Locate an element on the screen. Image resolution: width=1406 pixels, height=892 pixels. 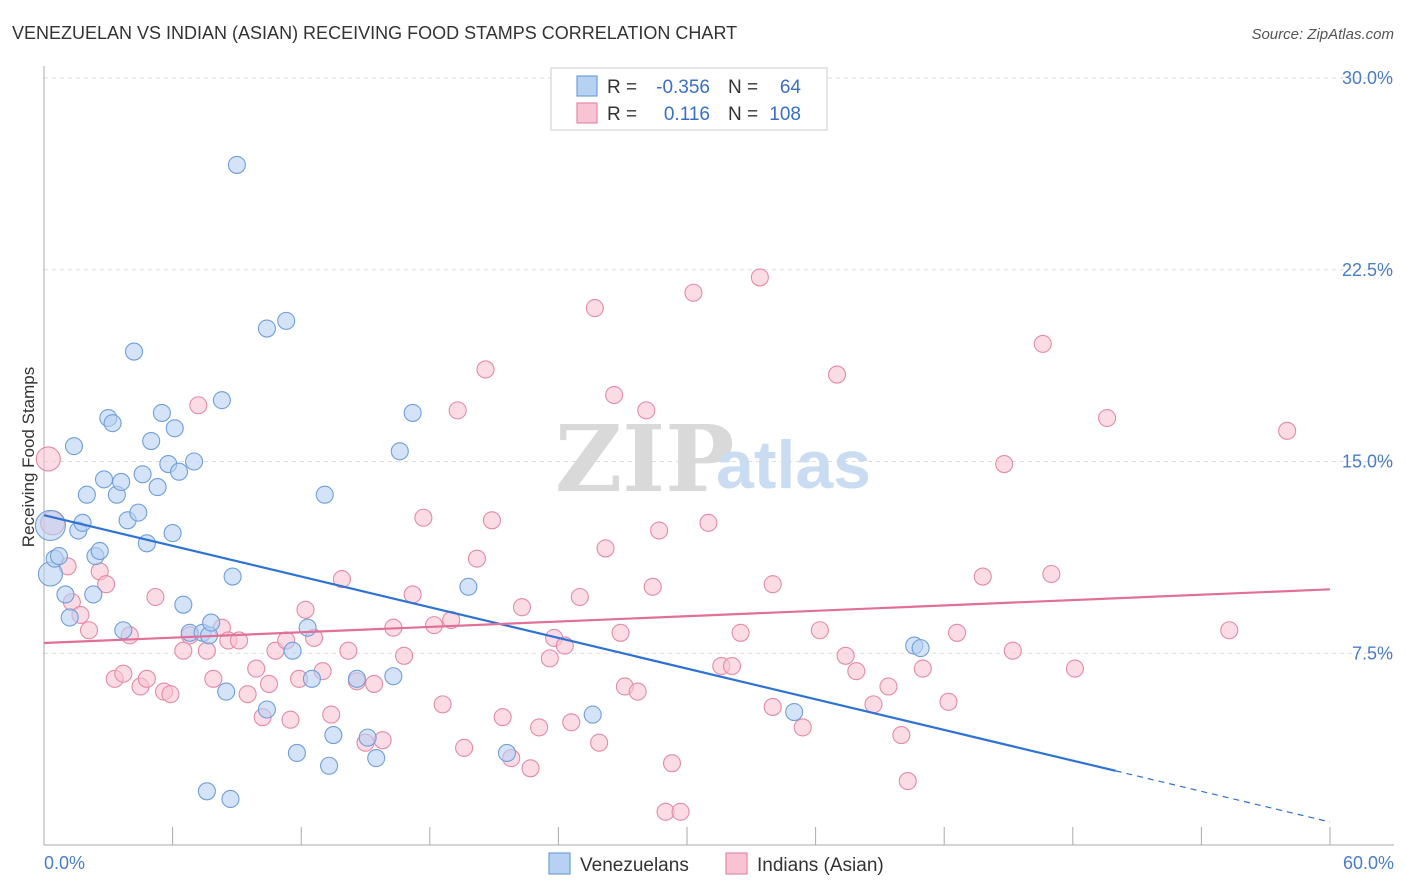
y-axis-label: Receiving Food Stamps is located at coordinates (28, 457).